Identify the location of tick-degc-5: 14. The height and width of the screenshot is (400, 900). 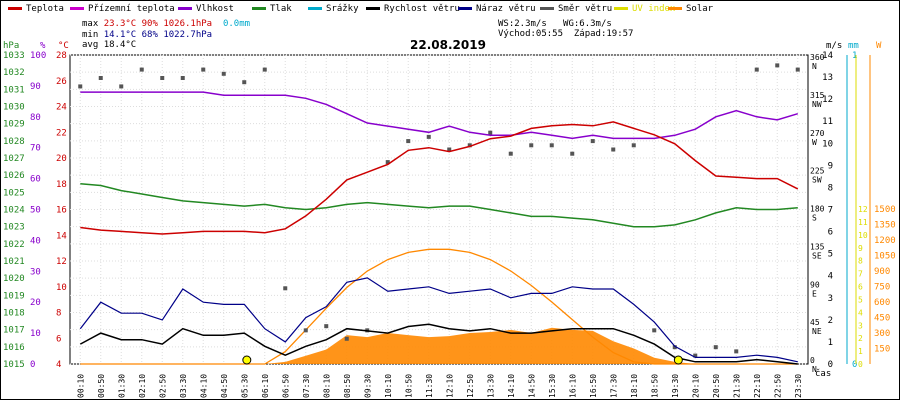
(61, 236).